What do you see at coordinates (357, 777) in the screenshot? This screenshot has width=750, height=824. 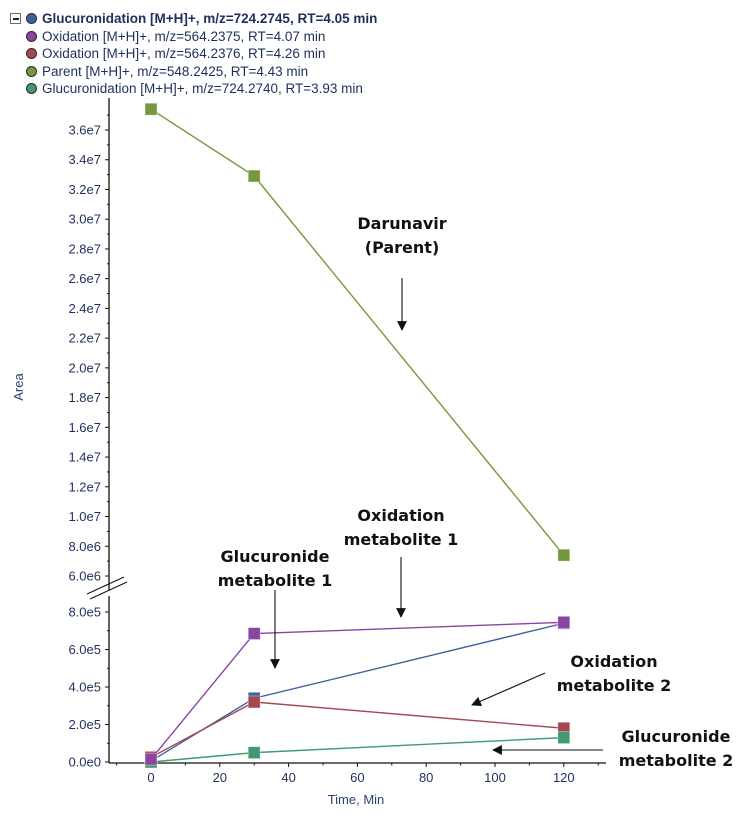 I see `x-tick-label: 60` at bounding box center [357, 777].